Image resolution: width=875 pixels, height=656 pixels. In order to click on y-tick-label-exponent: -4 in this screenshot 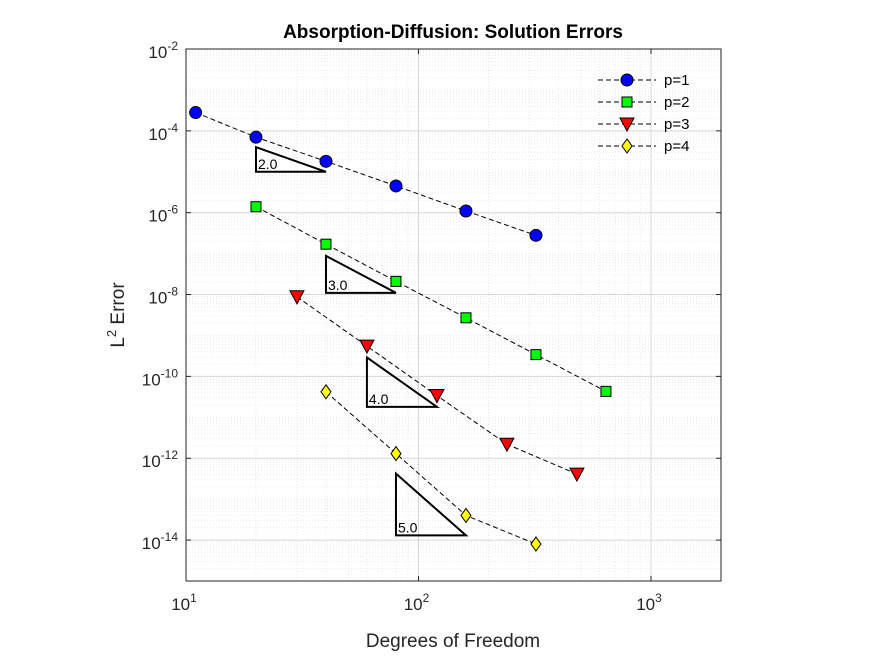, I will do `click(172, 128)`.